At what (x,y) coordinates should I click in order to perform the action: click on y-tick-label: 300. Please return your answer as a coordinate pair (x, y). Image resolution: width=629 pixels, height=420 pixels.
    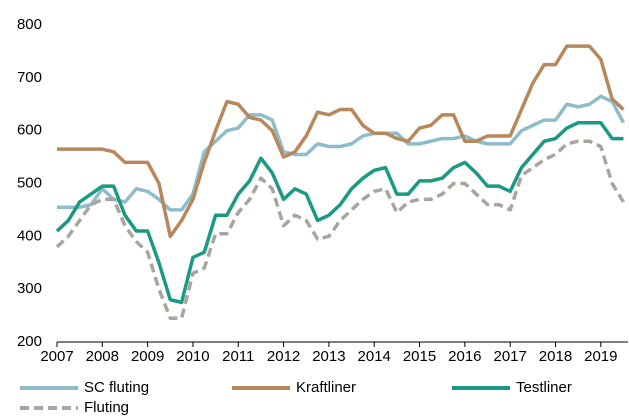
    Looking at the image, I should click on (29, 288).